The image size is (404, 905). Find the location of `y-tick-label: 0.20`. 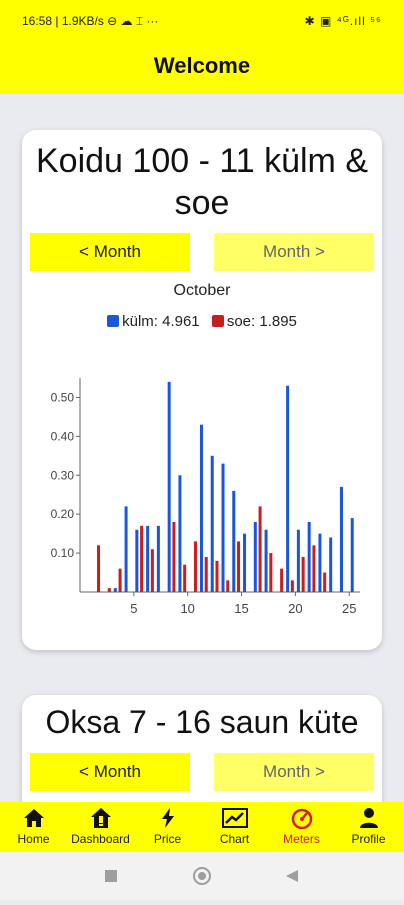

y-tick-label: 0.20 is located at coordinates (63, 514).